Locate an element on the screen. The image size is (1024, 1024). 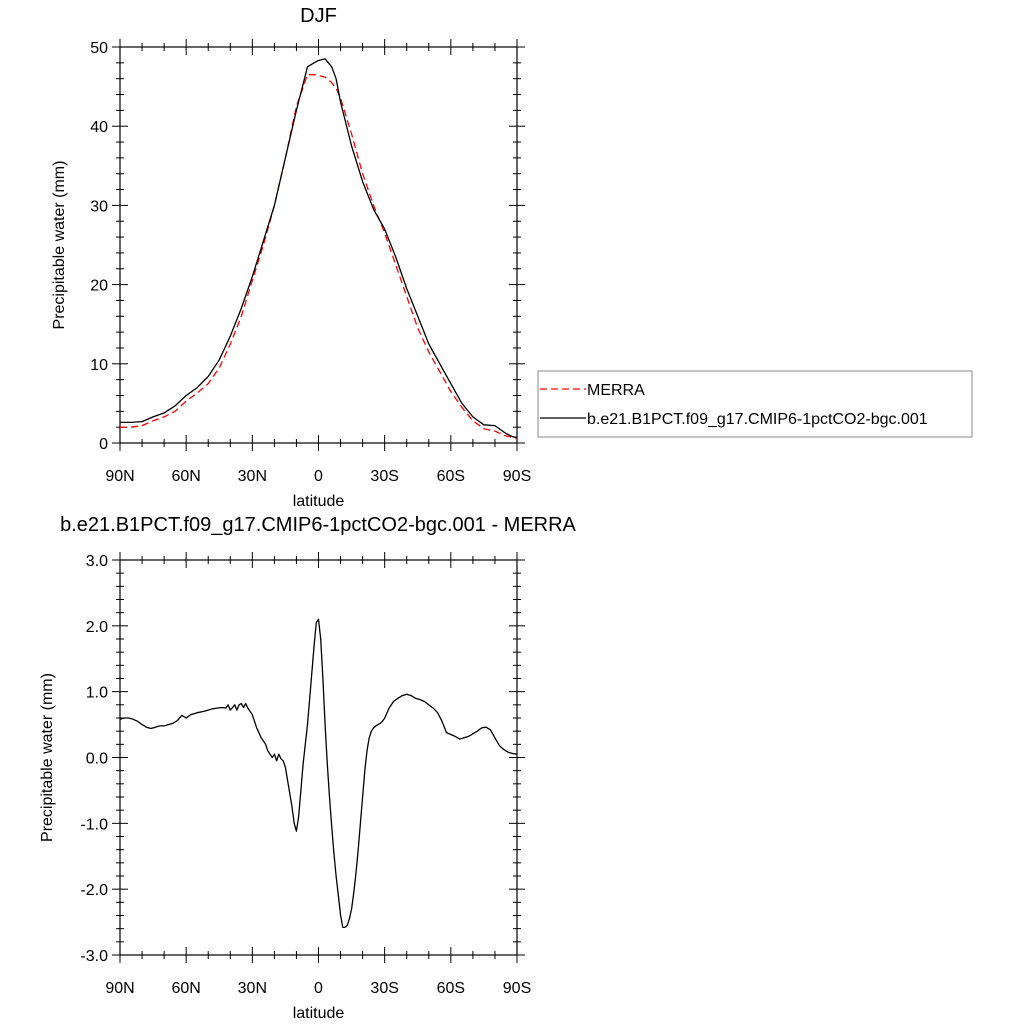
series-line-merra is located at coordinates (319, 256).